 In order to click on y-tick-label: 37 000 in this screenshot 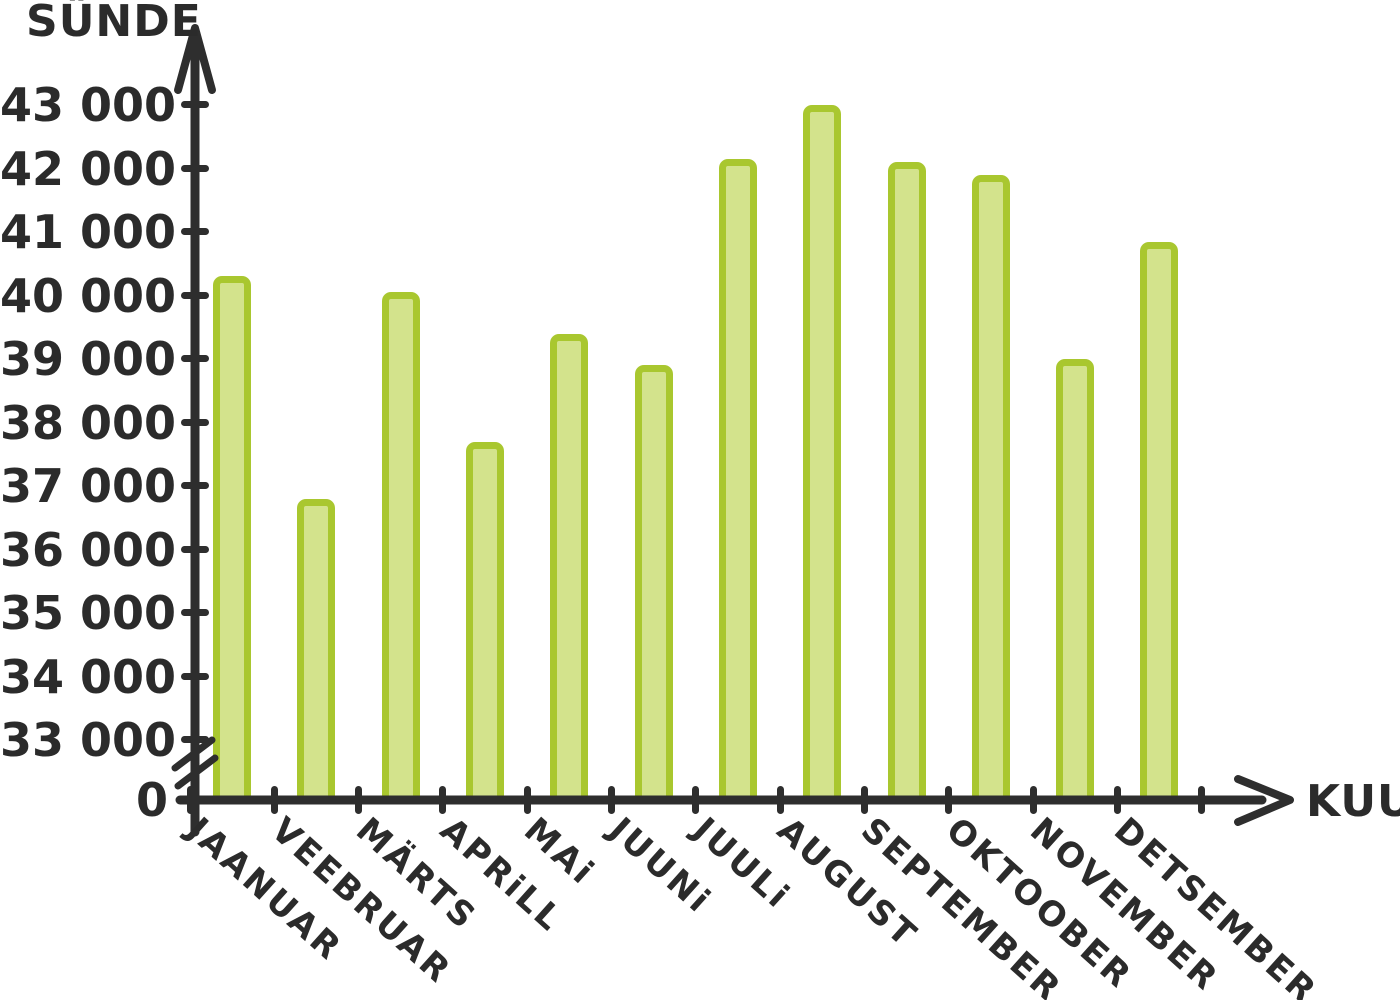, I will do `click(88, 486)`.